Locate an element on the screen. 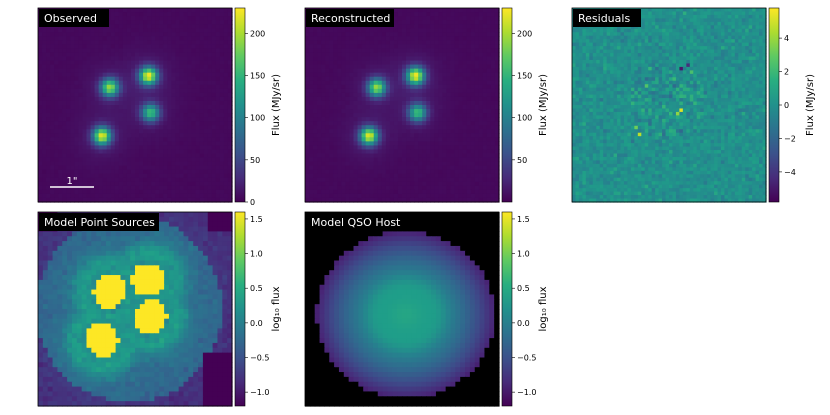  panel-title: Model QSO Host is located at coordinates (356, 222).